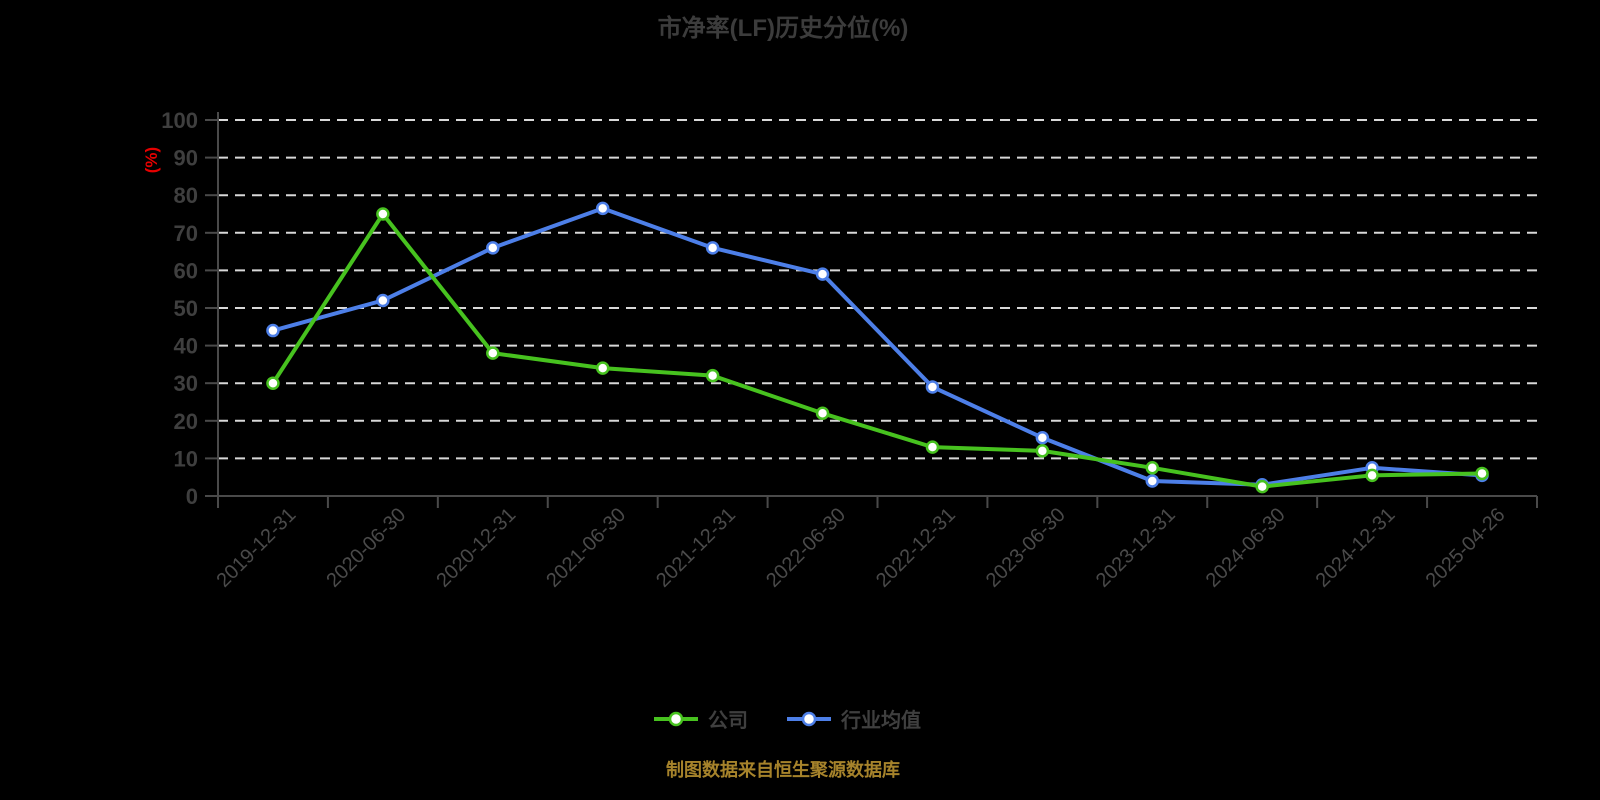 This screenshot has height=800, width=1600. I want to click on svg-text: 20, so click(186, 421).